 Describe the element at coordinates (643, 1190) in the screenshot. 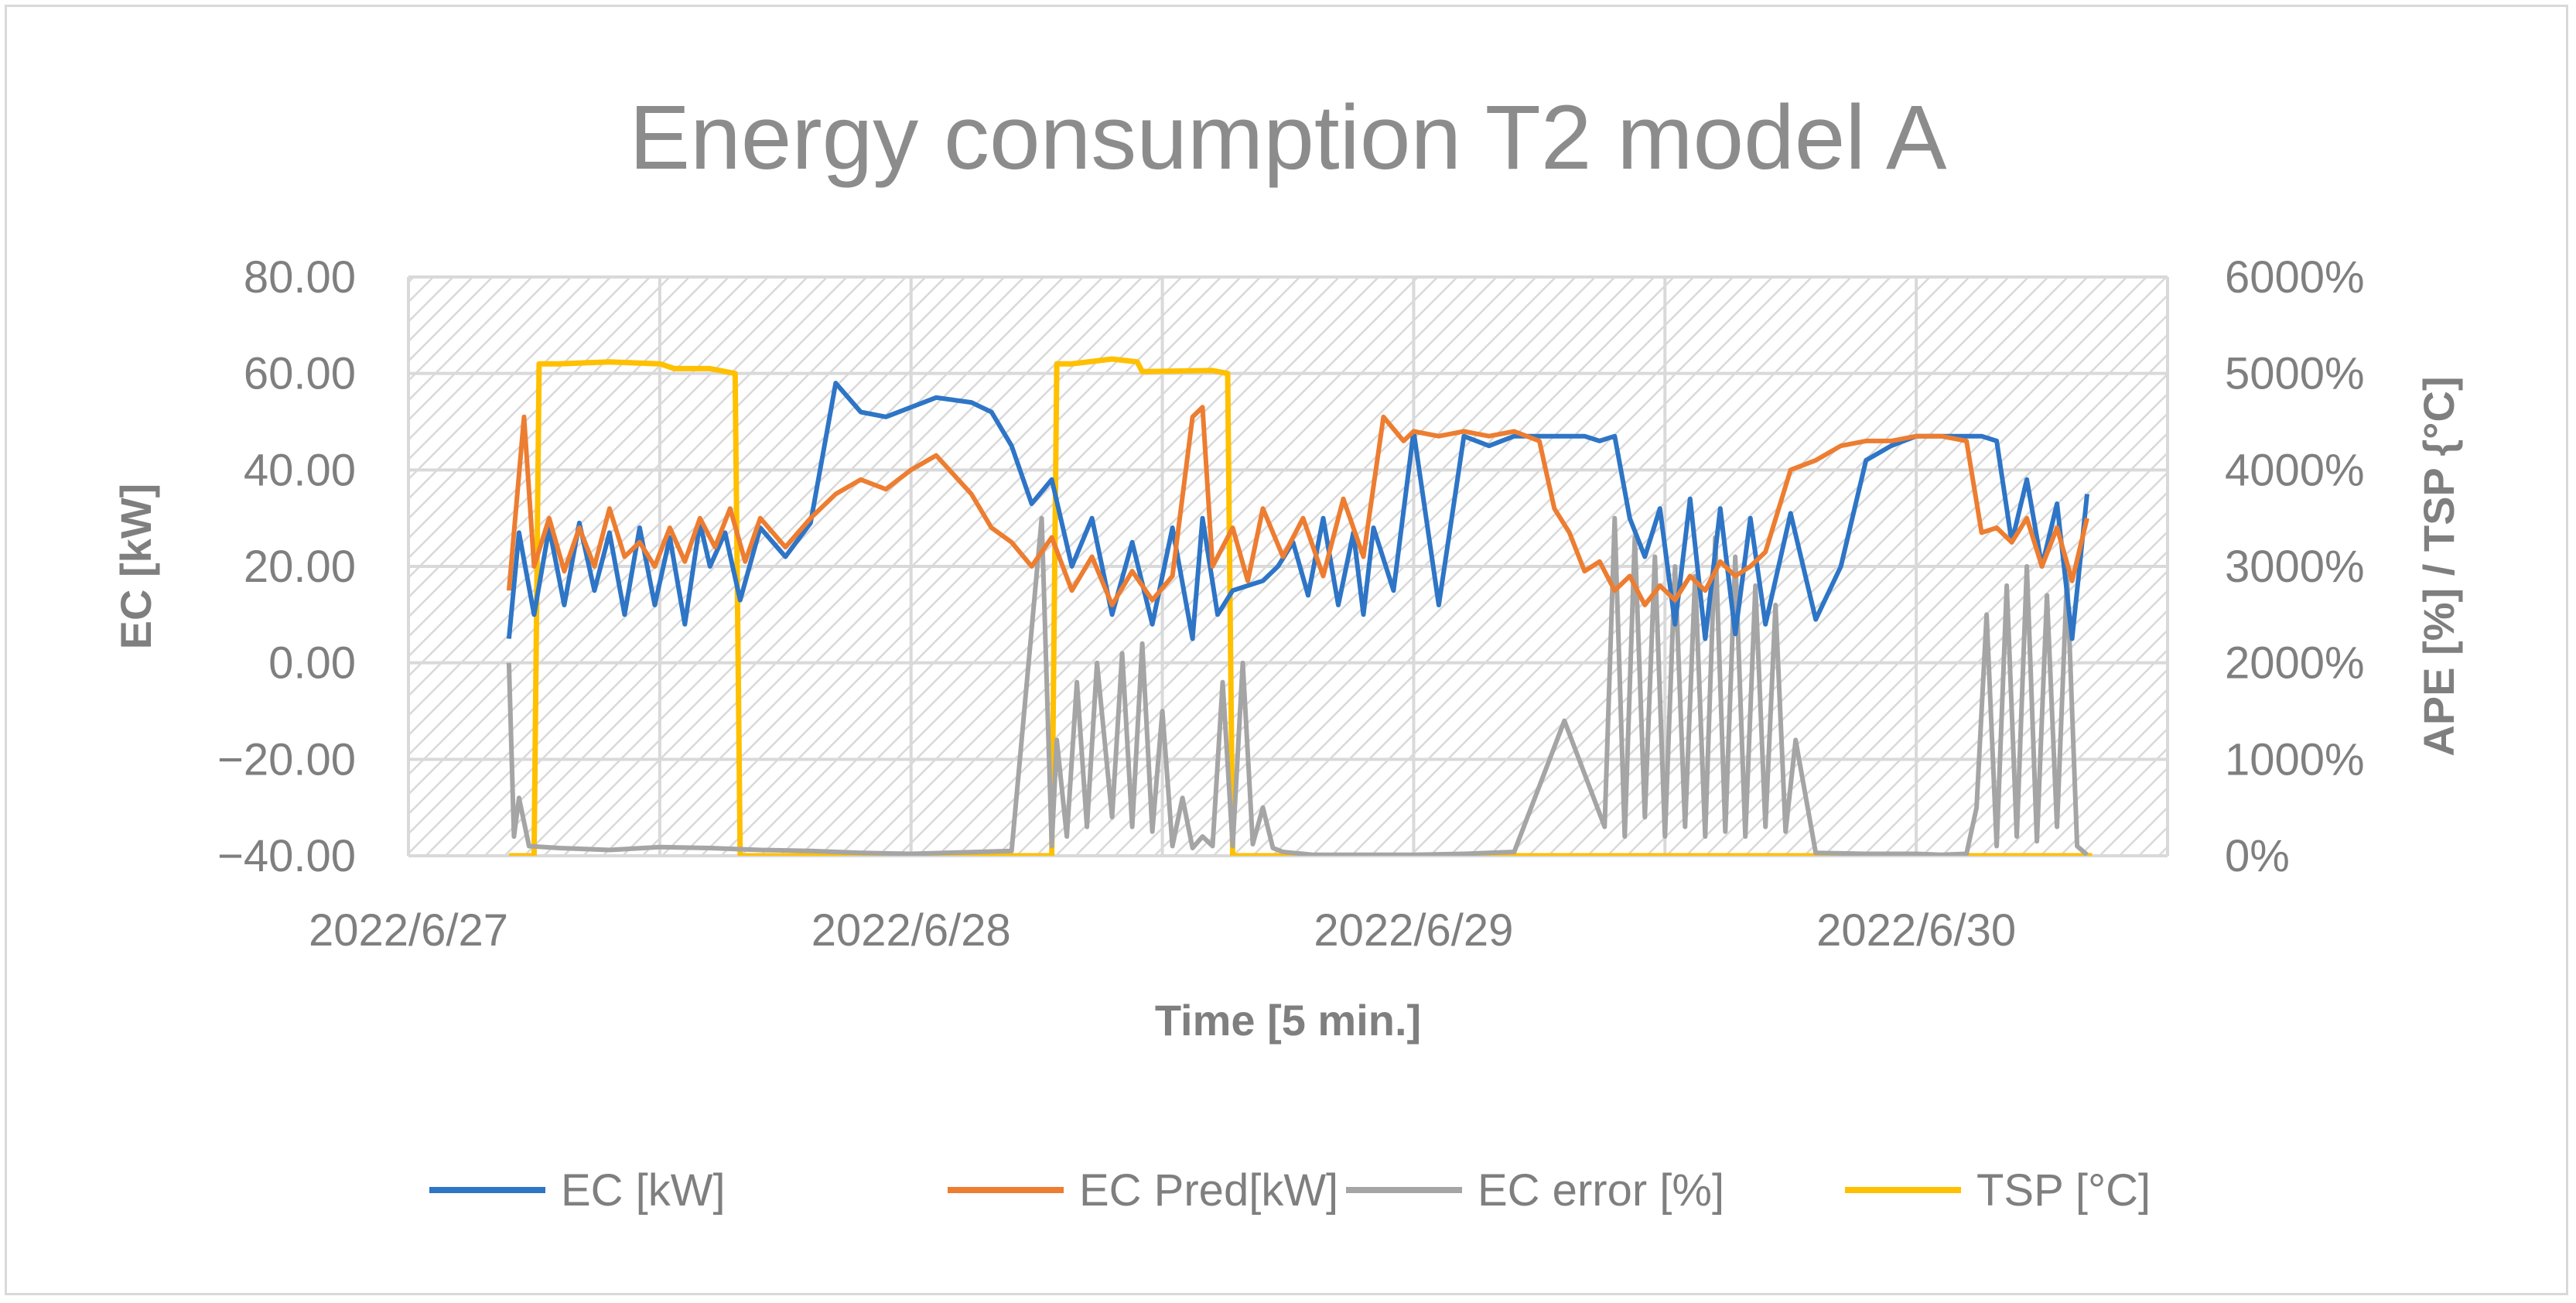

I see `legend-label: EC [kW]` at that location.